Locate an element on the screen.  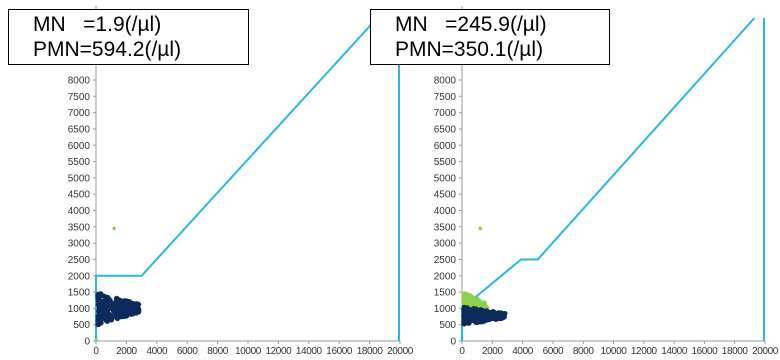
data-point-s3 is located at coordinates (480, 228).